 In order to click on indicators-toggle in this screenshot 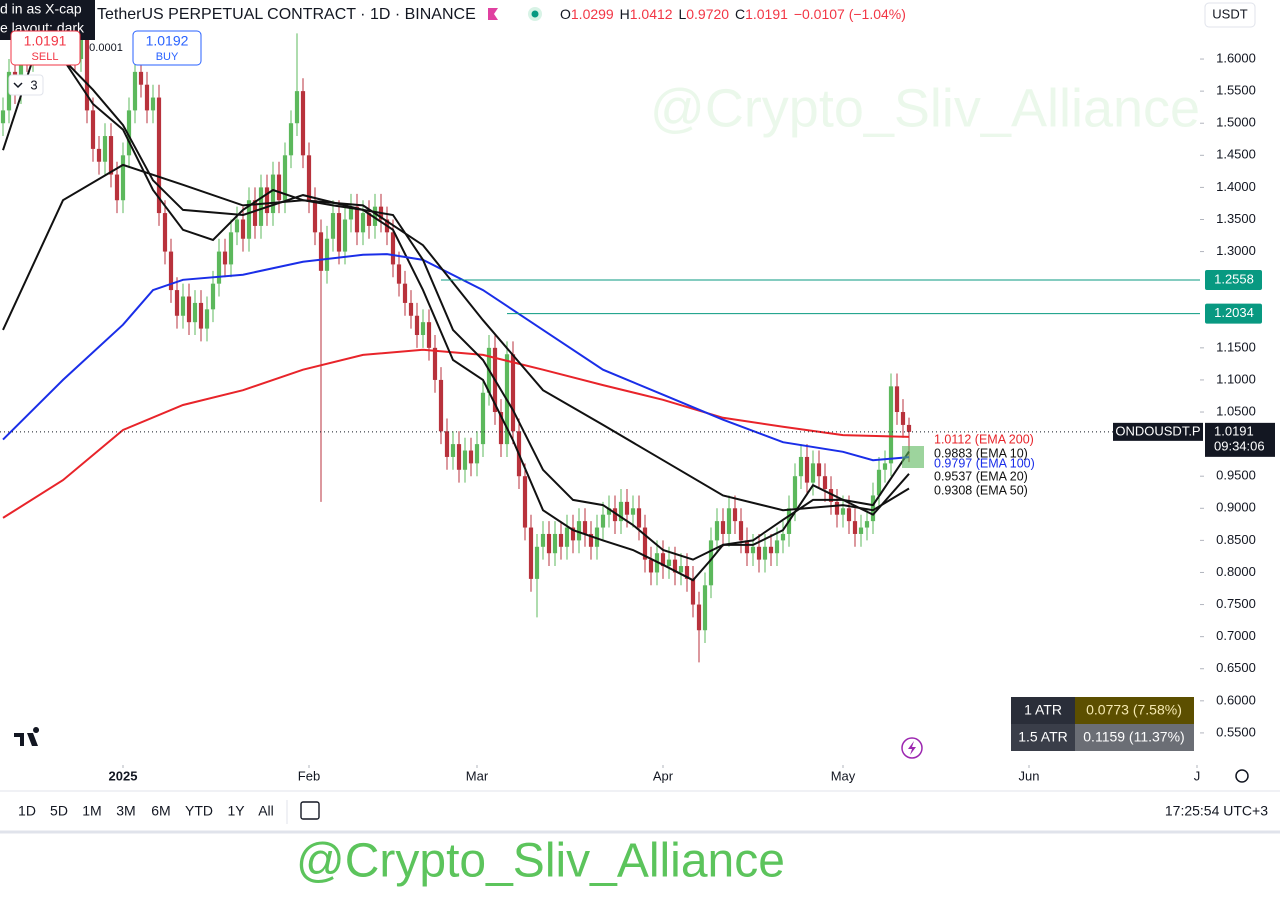, I will do `click(26, 85)`.